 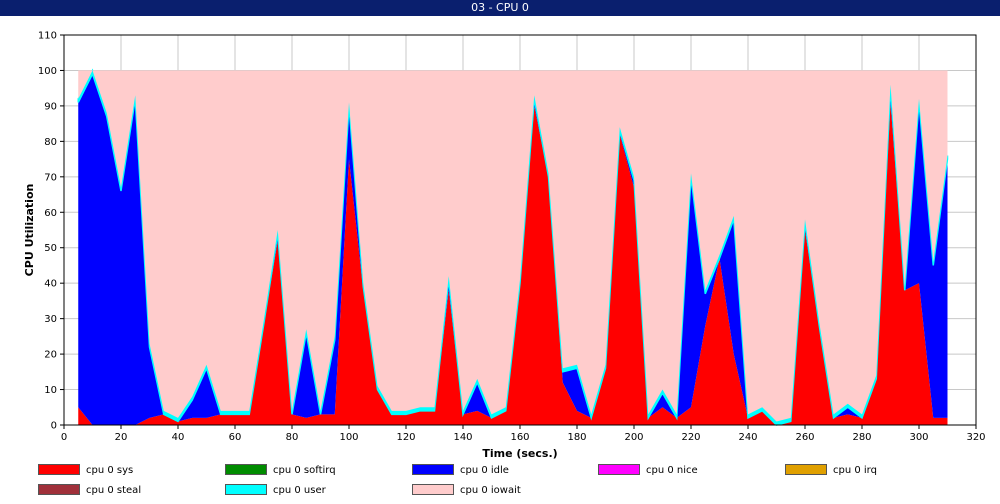 What do you see at coordinates (110, 470) in the screenshot?
I see `legend-label: cpu 0 sys` at bounding box center [110, 470].